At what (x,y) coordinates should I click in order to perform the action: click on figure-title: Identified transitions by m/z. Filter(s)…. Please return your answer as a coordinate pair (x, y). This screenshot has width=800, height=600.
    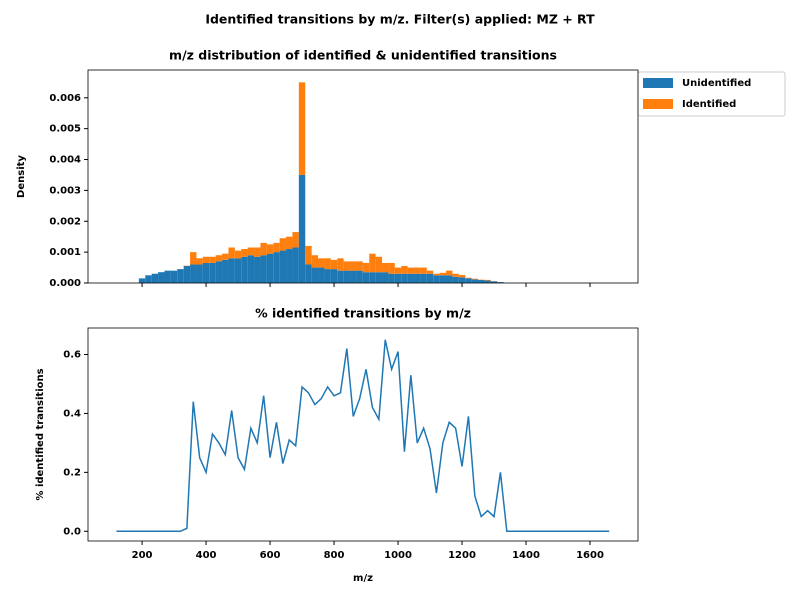
    Looking at the image, I should click on (400, 19).